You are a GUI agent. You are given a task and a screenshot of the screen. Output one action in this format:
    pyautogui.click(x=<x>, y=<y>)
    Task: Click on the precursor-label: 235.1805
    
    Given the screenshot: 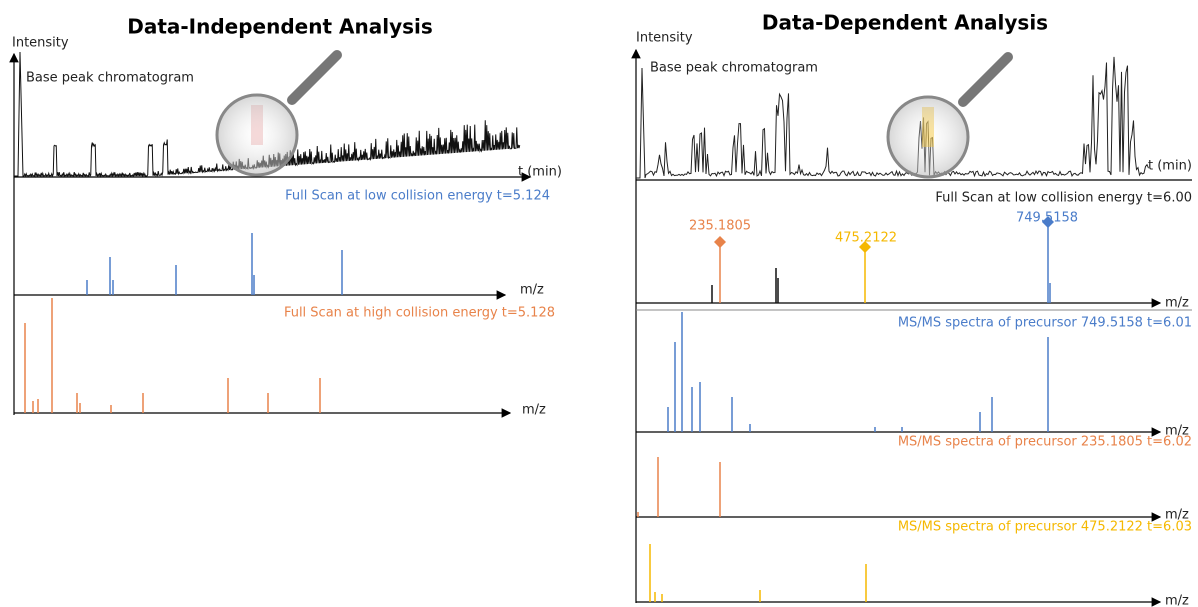 What is the action you would take?
    pyautogui.click(x=720, y=226)
    